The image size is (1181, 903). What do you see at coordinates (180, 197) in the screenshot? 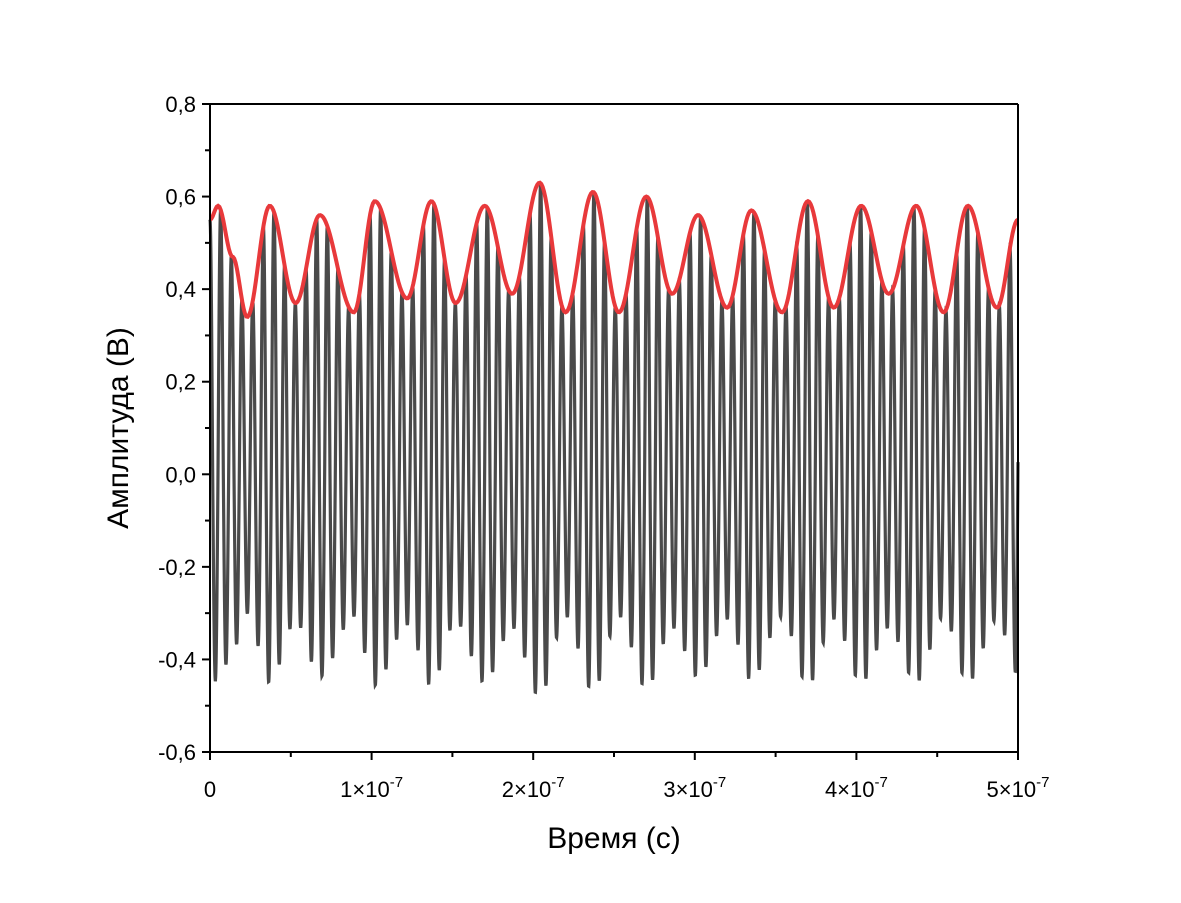
I see `y-tick-label: 0,6` at bounding box center [180, 197].